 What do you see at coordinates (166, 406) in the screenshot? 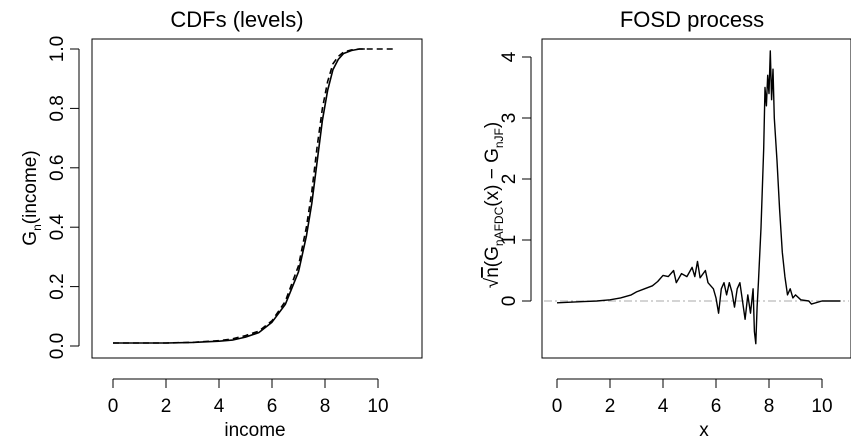
I see `cdf-x-tick-label: 2` at bounding box center [166, 406].